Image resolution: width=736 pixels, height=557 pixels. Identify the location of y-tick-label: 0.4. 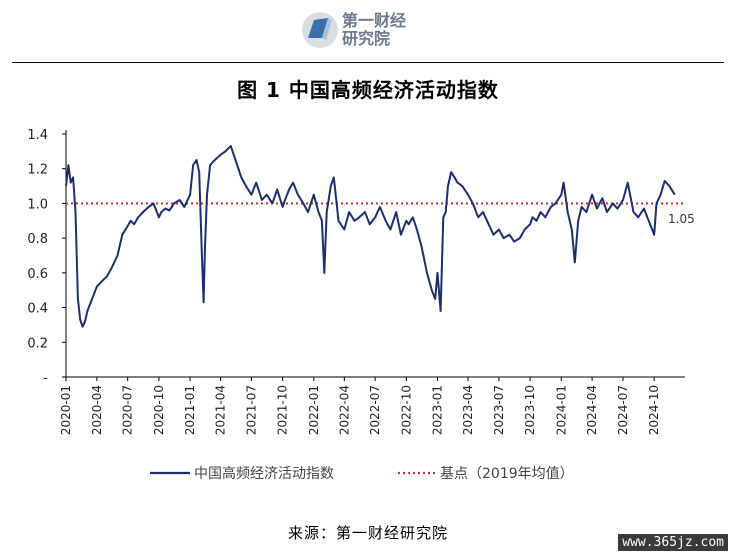
(37, 309).